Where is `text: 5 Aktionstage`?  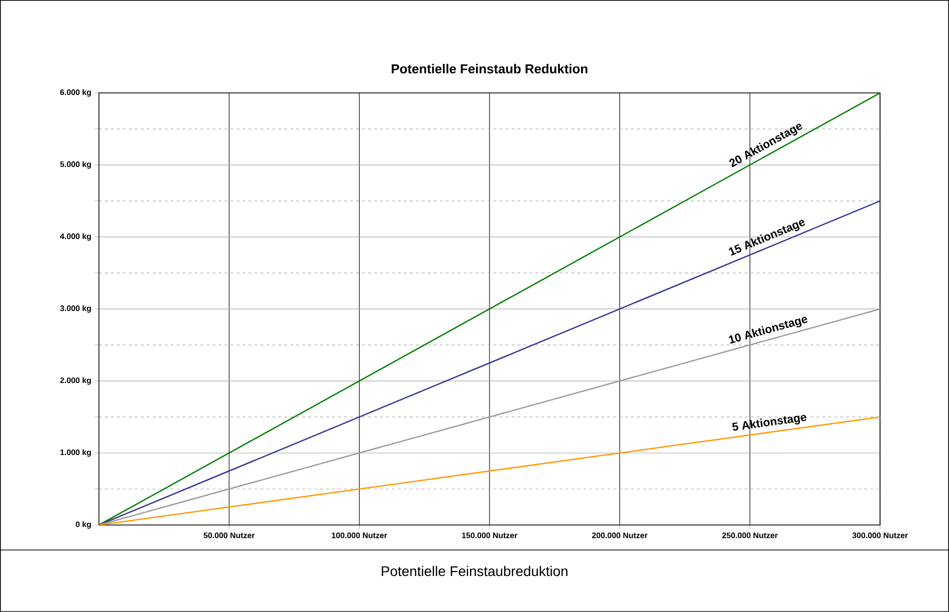
text: 5 Aktionstage is located at coordinates (769, 422).